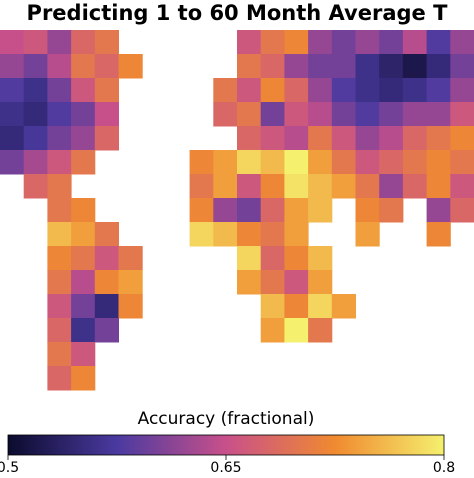  What do you see at coordinates (226, 419) in the screenshot?
I see `colorbar-label: Accuracy (fractional)` at bounding box center [226, 419].